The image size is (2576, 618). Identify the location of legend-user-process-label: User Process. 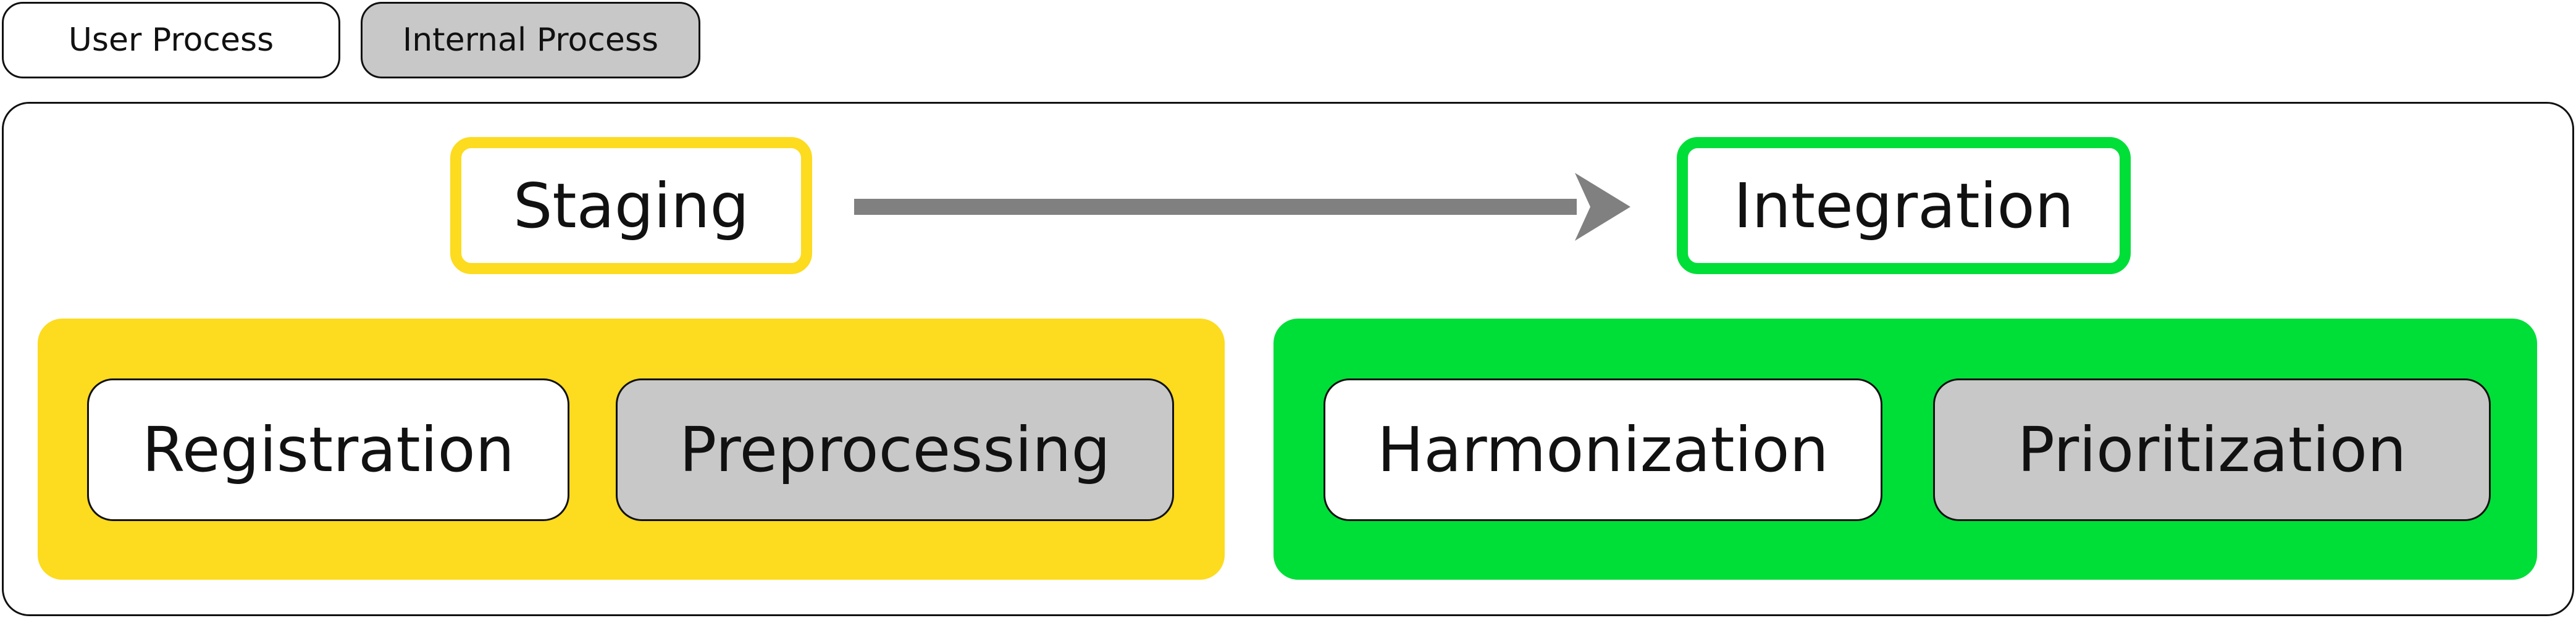
(171, 40).